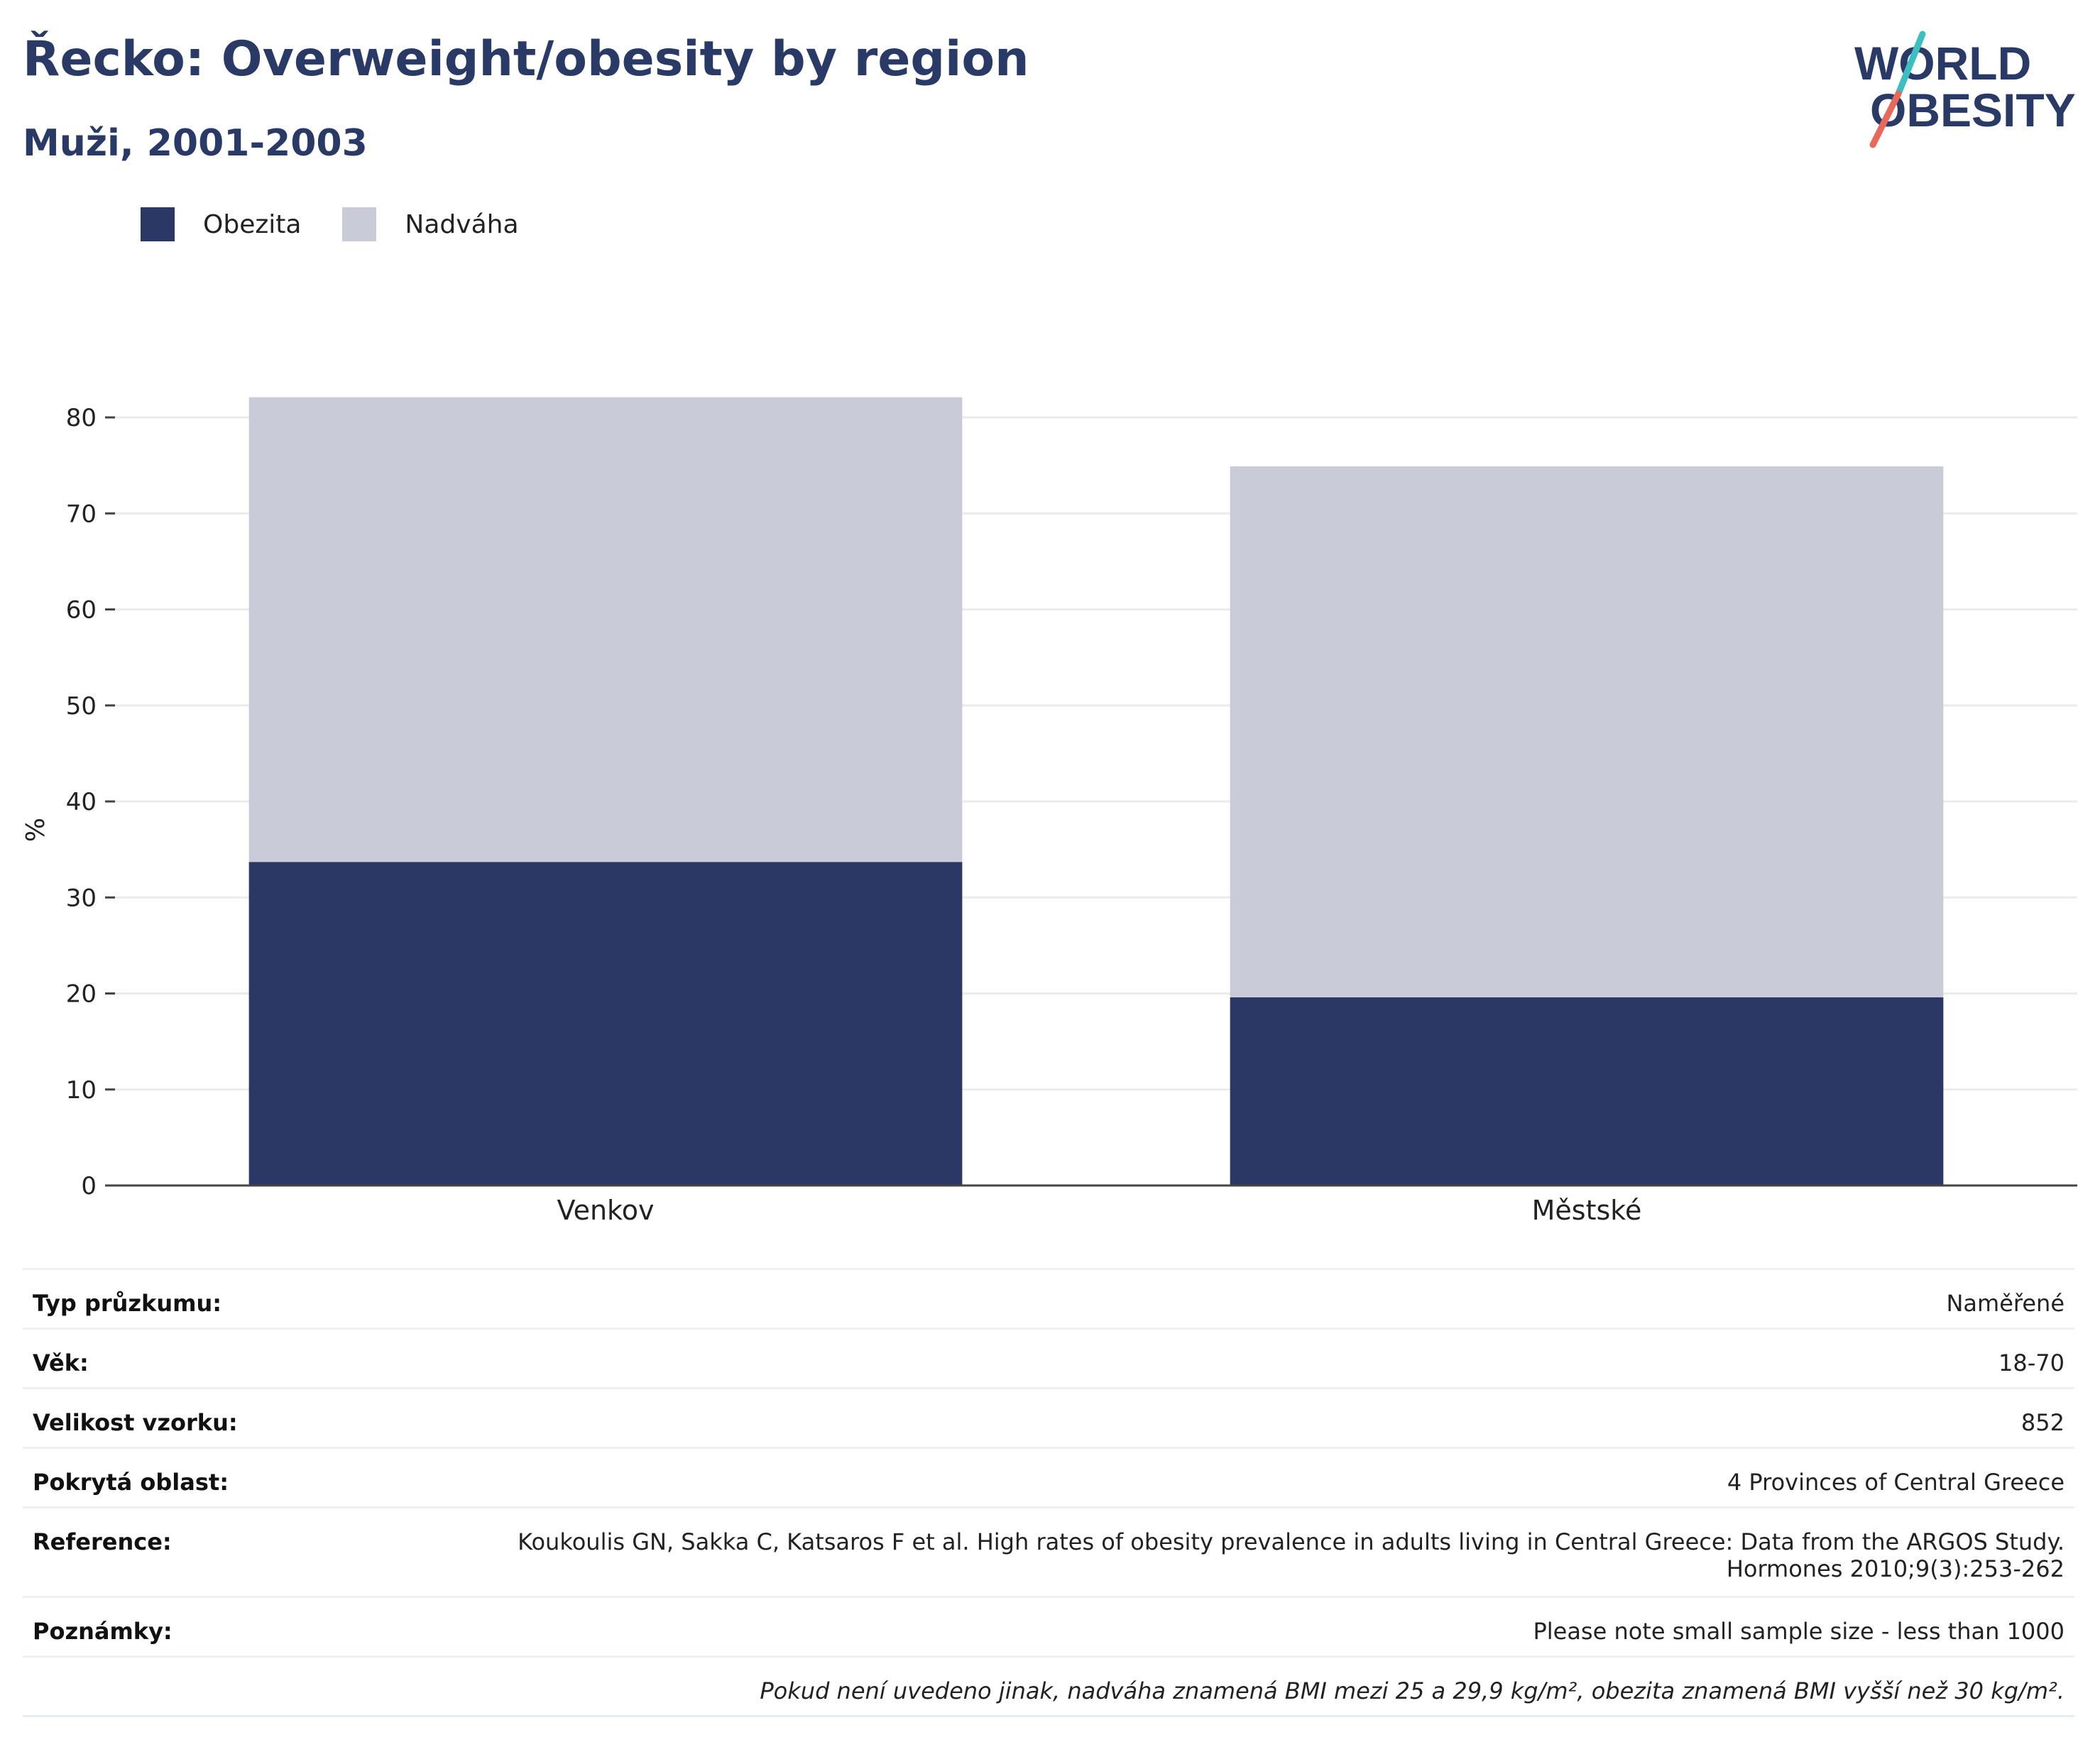 The width and height of the screenshot is (2100, 1747). I want to click on chart-title: Řecko: Overweight/obesity by region, so click(526, 59).